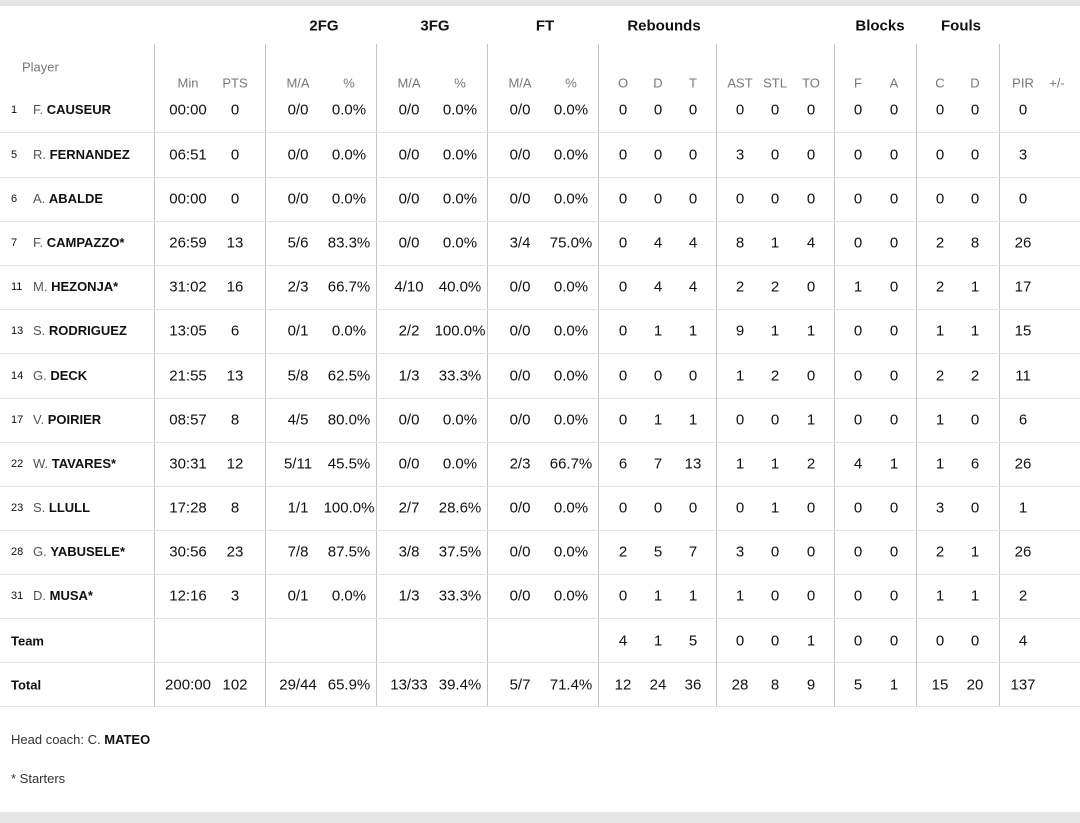 The image size is (1080, 823). What do you see at coordinates (1023, 287) in the screenshot?
I see `stat-cell: 17` at bounding box center [1023, 287].